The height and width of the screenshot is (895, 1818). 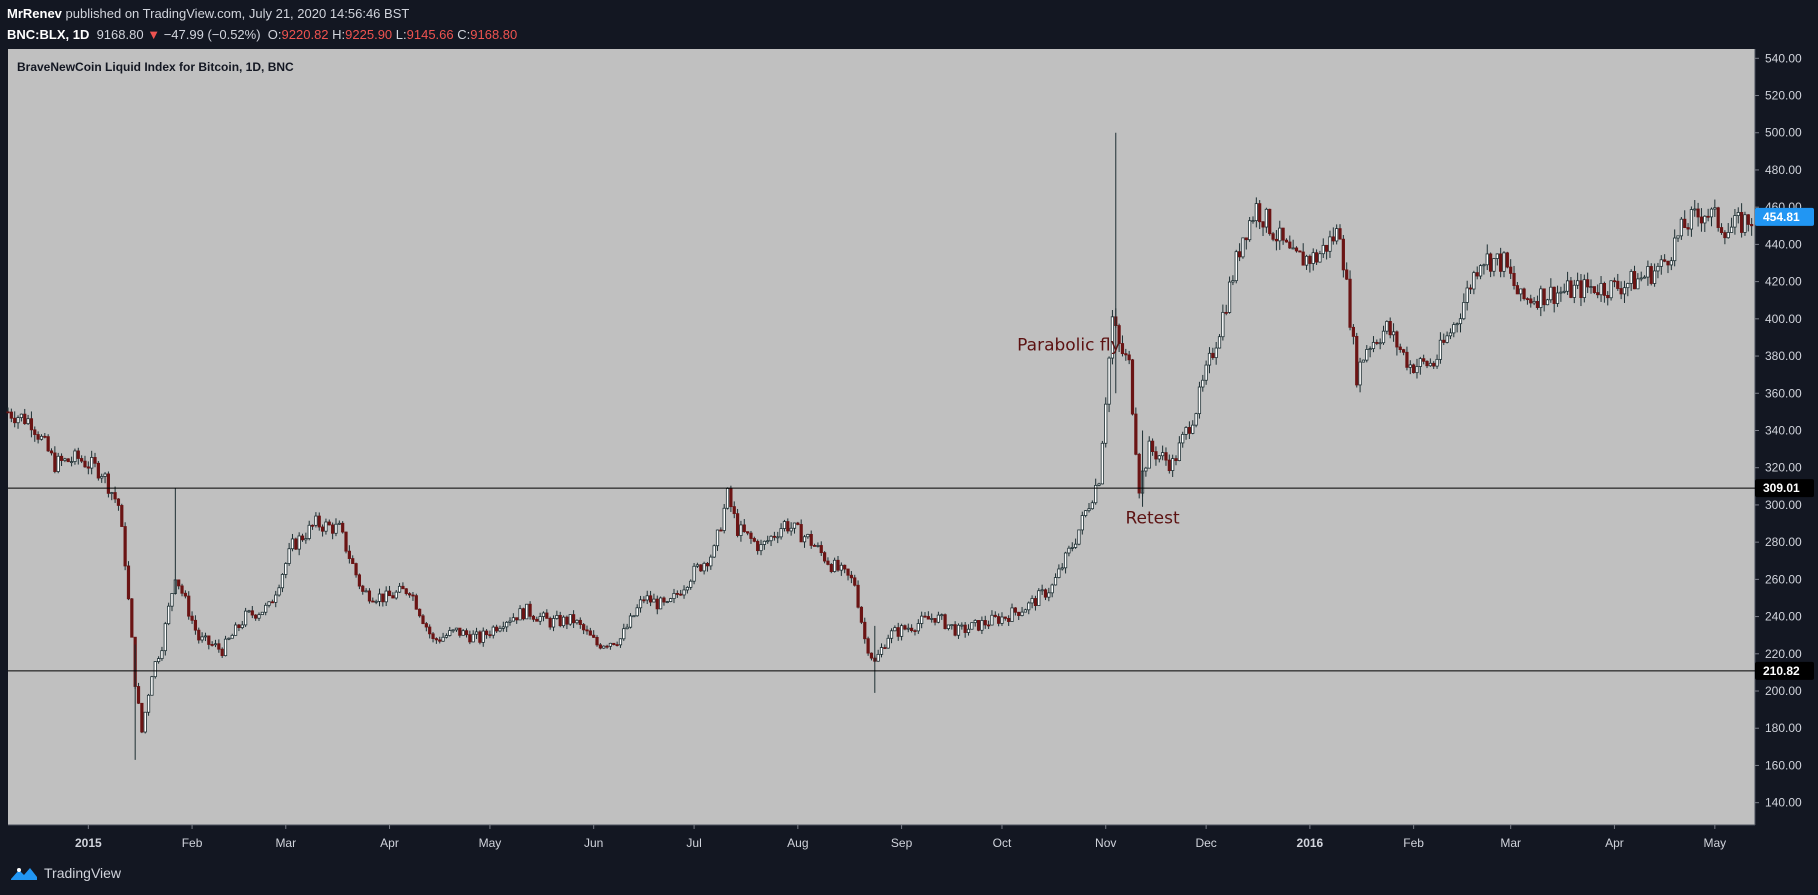 I want to click on x-tick-label: Mar, so click(x=285, y=843).